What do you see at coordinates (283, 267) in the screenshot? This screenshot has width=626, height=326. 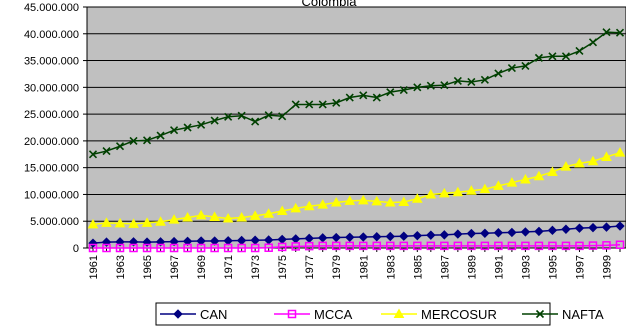 I see `x-tick-label: 1975` at bounding box center [283, 267].